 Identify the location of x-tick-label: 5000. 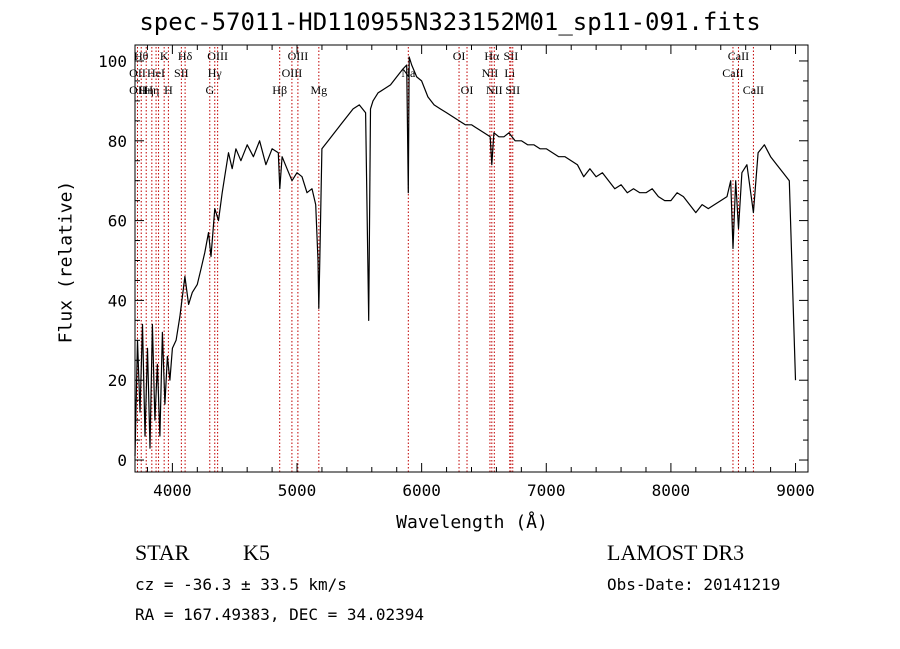
(297, 490).